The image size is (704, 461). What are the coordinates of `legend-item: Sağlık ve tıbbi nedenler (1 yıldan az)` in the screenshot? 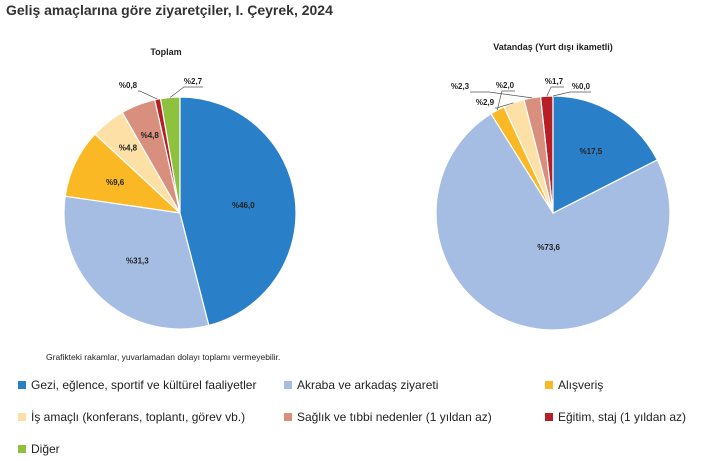 It's located at (388, 417).